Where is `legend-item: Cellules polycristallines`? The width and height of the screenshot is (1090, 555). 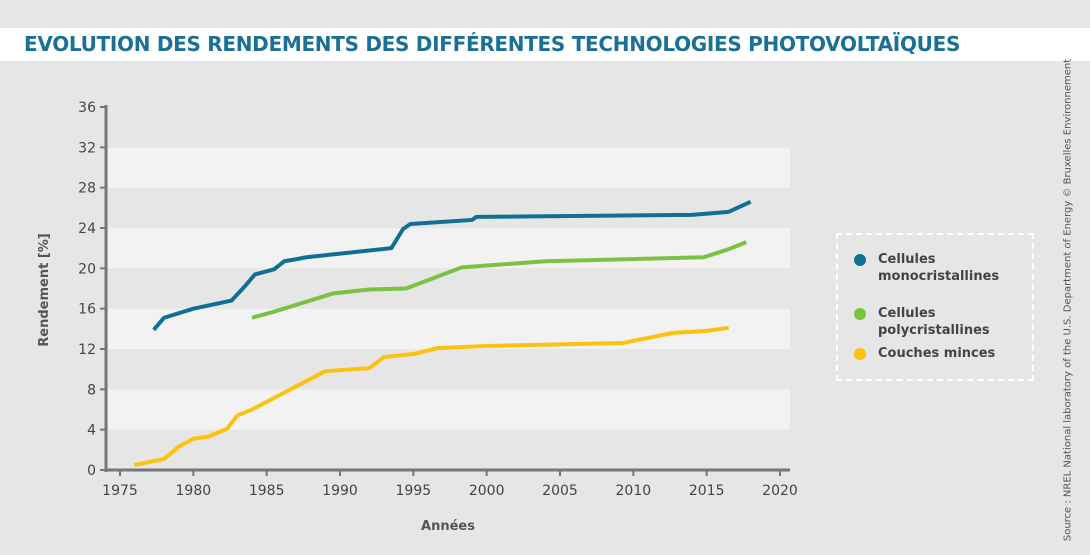
legend-item: Cellules polycristallines is located at coordinates (931, 322).